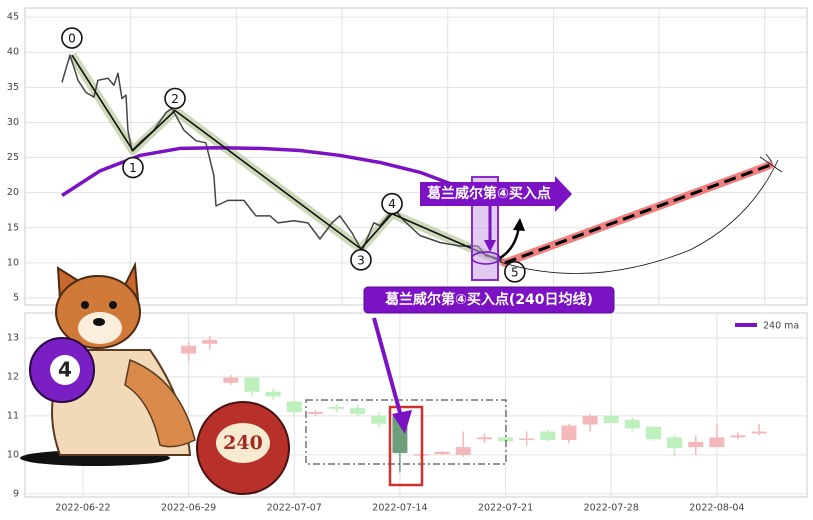 This screenshot has height=520, width=813. I want to click on red-box, so click(406, 446).